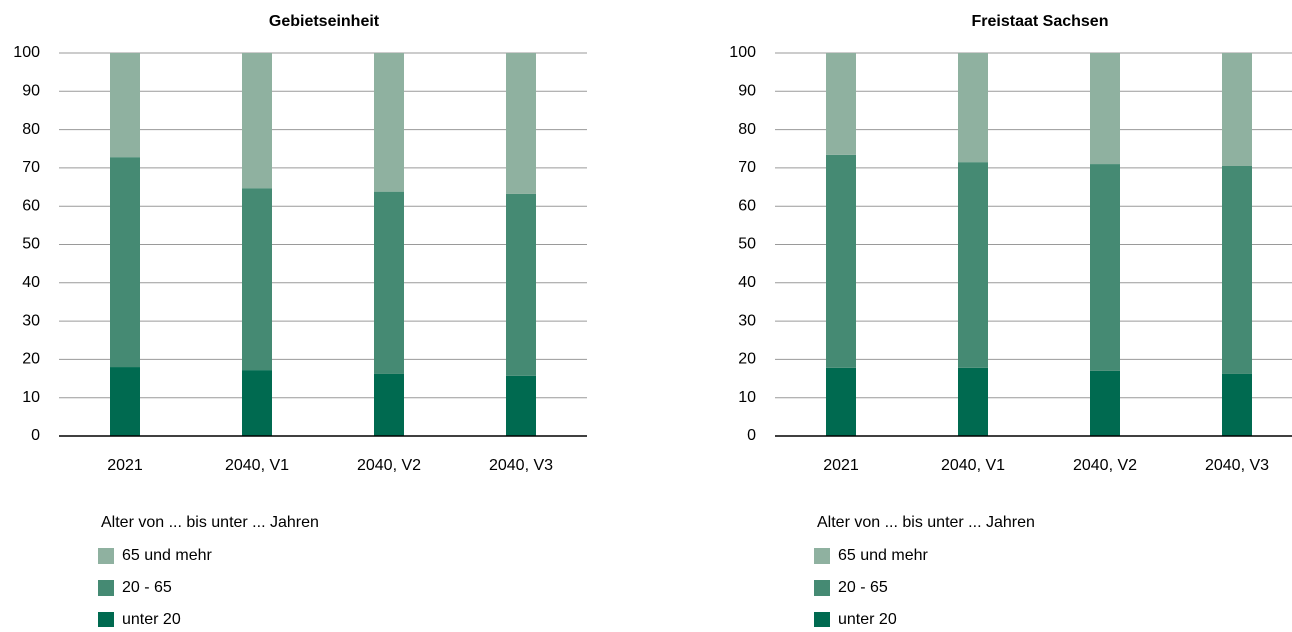 This screenshot has height=632, width=1292. I want to click on chart-title: Gebietseinheit, so click(324, 21).